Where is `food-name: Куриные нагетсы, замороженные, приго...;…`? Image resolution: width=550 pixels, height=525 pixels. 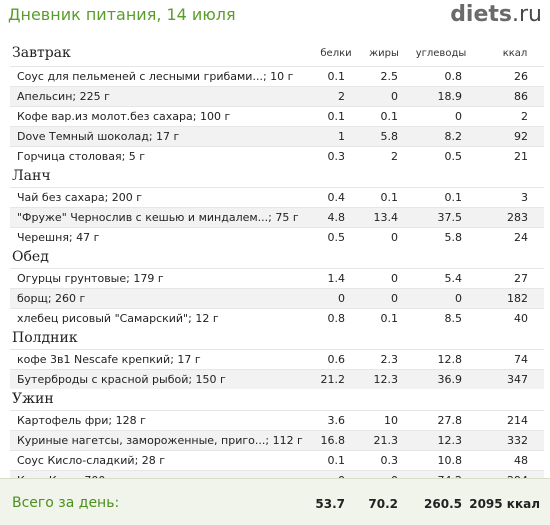 food-name: Куриные нагетсы, замороженные, приго...;… is located at coordinates (160, 440).